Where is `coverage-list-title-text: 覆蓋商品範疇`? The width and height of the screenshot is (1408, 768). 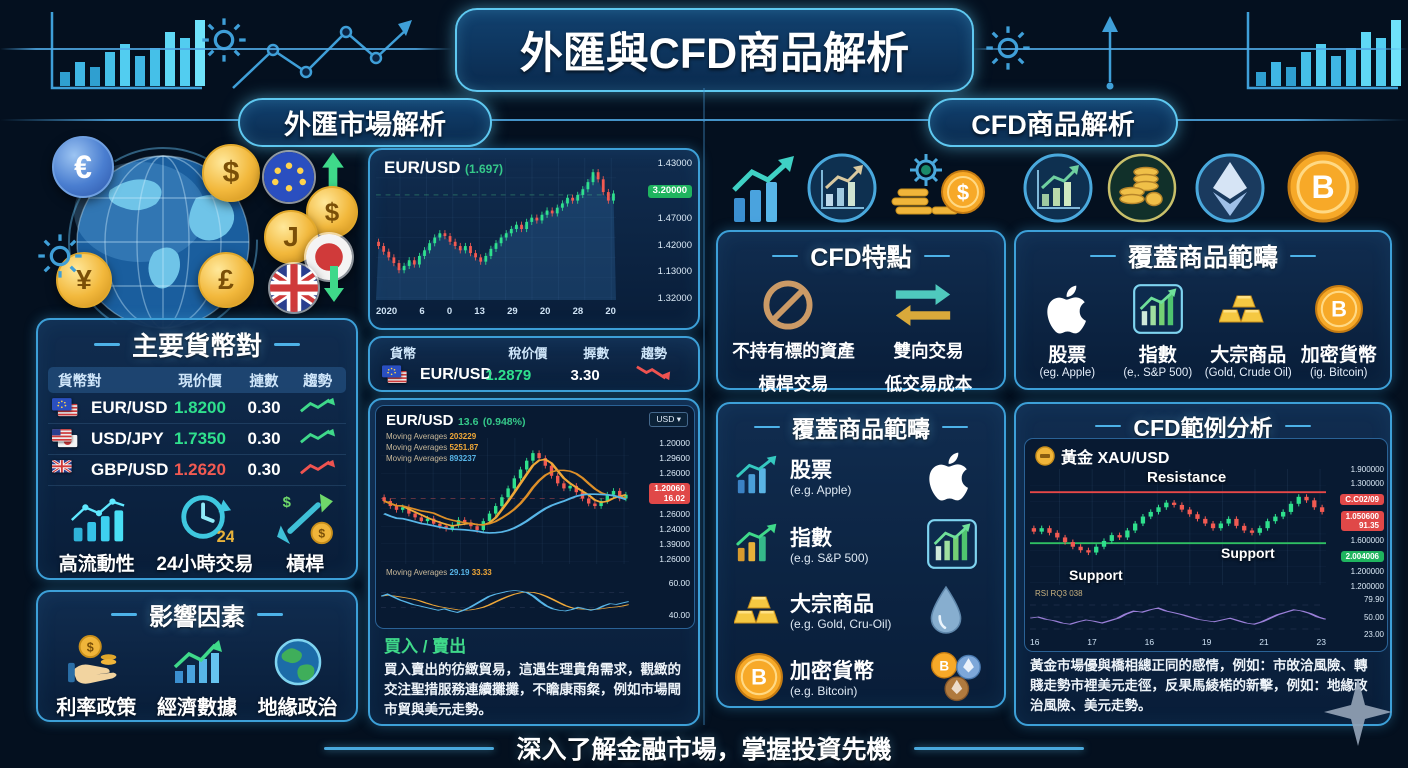
coverage-list-title-text: 覆蓋商品範疇 is located at coordinates (861, 429).